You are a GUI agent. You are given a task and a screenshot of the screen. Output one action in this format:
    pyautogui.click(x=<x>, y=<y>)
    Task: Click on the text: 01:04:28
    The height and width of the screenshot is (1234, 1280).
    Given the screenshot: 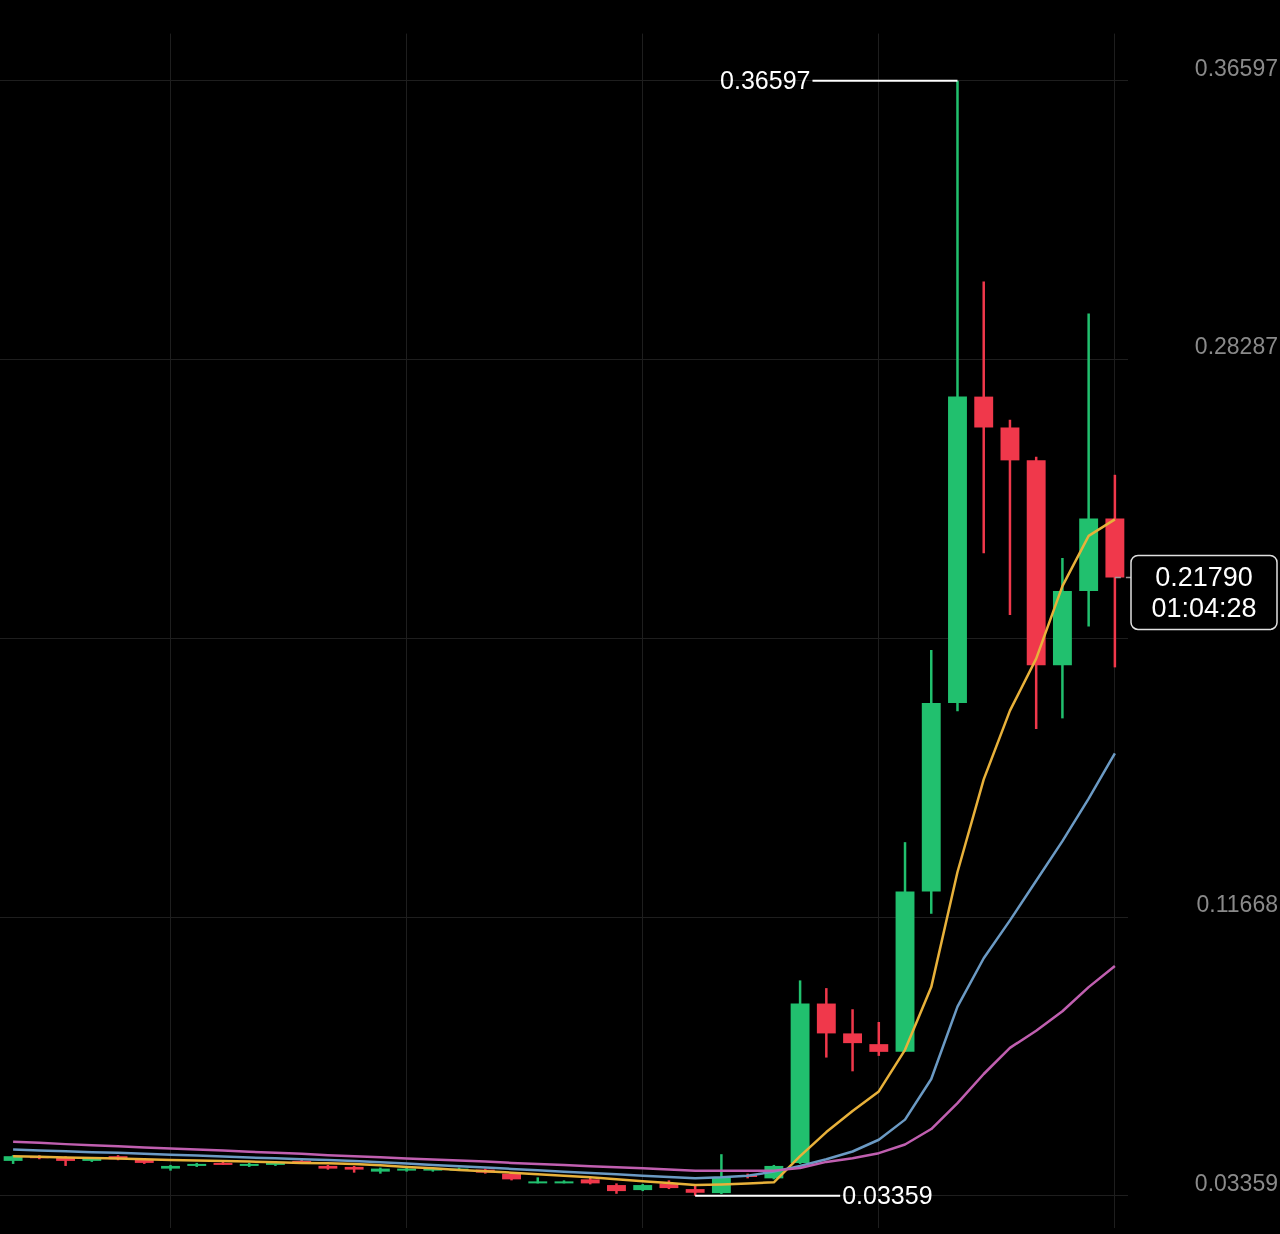 What is the action you would take?
    pyautogui.click(x=1204, y=607)
    